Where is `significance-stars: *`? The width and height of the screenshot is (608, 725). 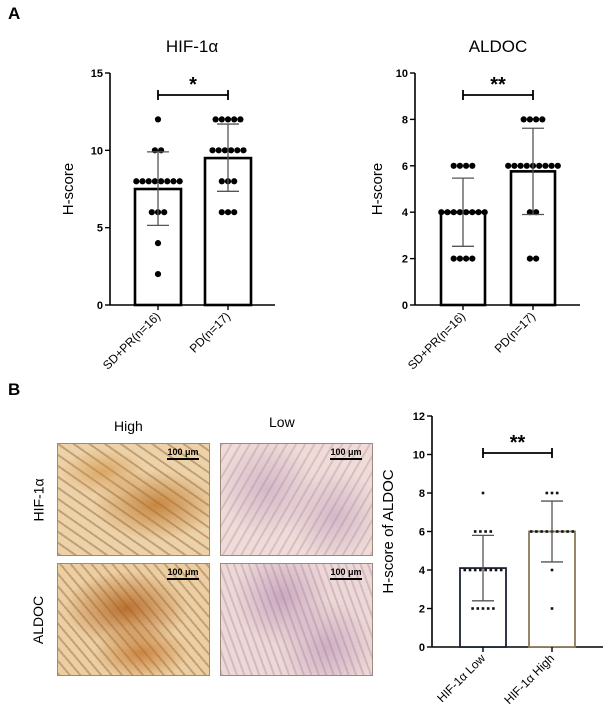
significance-stars: * is located at coordinates (193, 85).